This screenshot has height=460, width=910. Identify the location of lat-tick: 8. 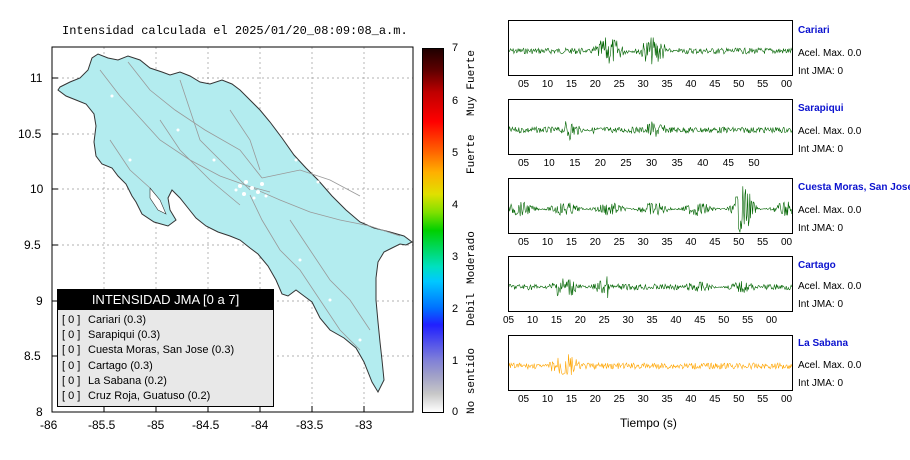
(39, 412).